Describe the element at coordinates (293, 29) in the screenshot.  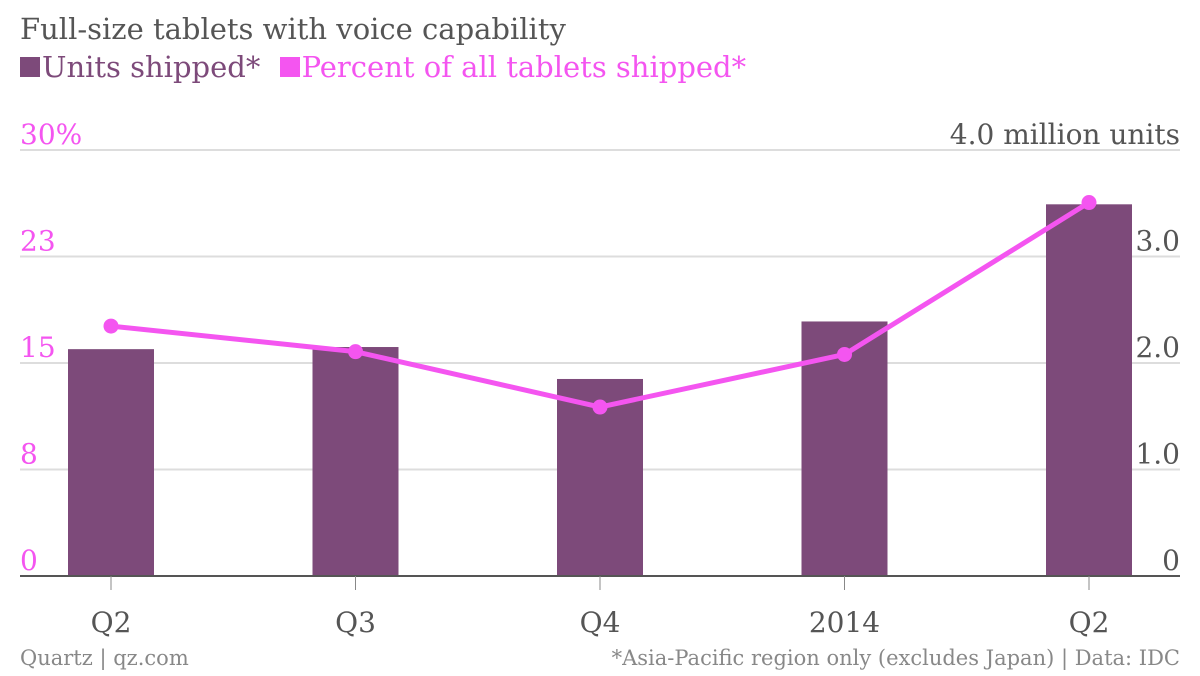
I see `chart-title: Full-size tablets with voice capability` at that location.